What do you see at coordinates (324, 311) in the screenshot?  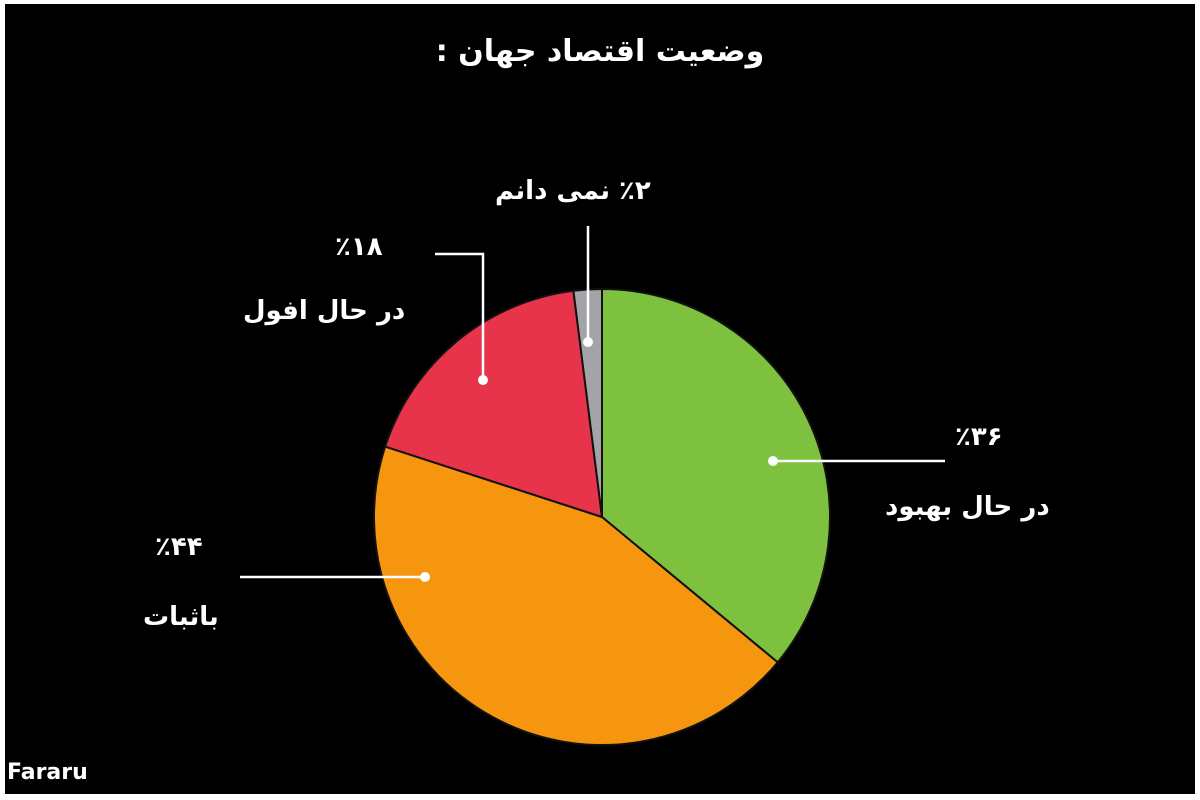 I see `slice-name-label-declining: در حال افول` at bounding box center [324, 311].